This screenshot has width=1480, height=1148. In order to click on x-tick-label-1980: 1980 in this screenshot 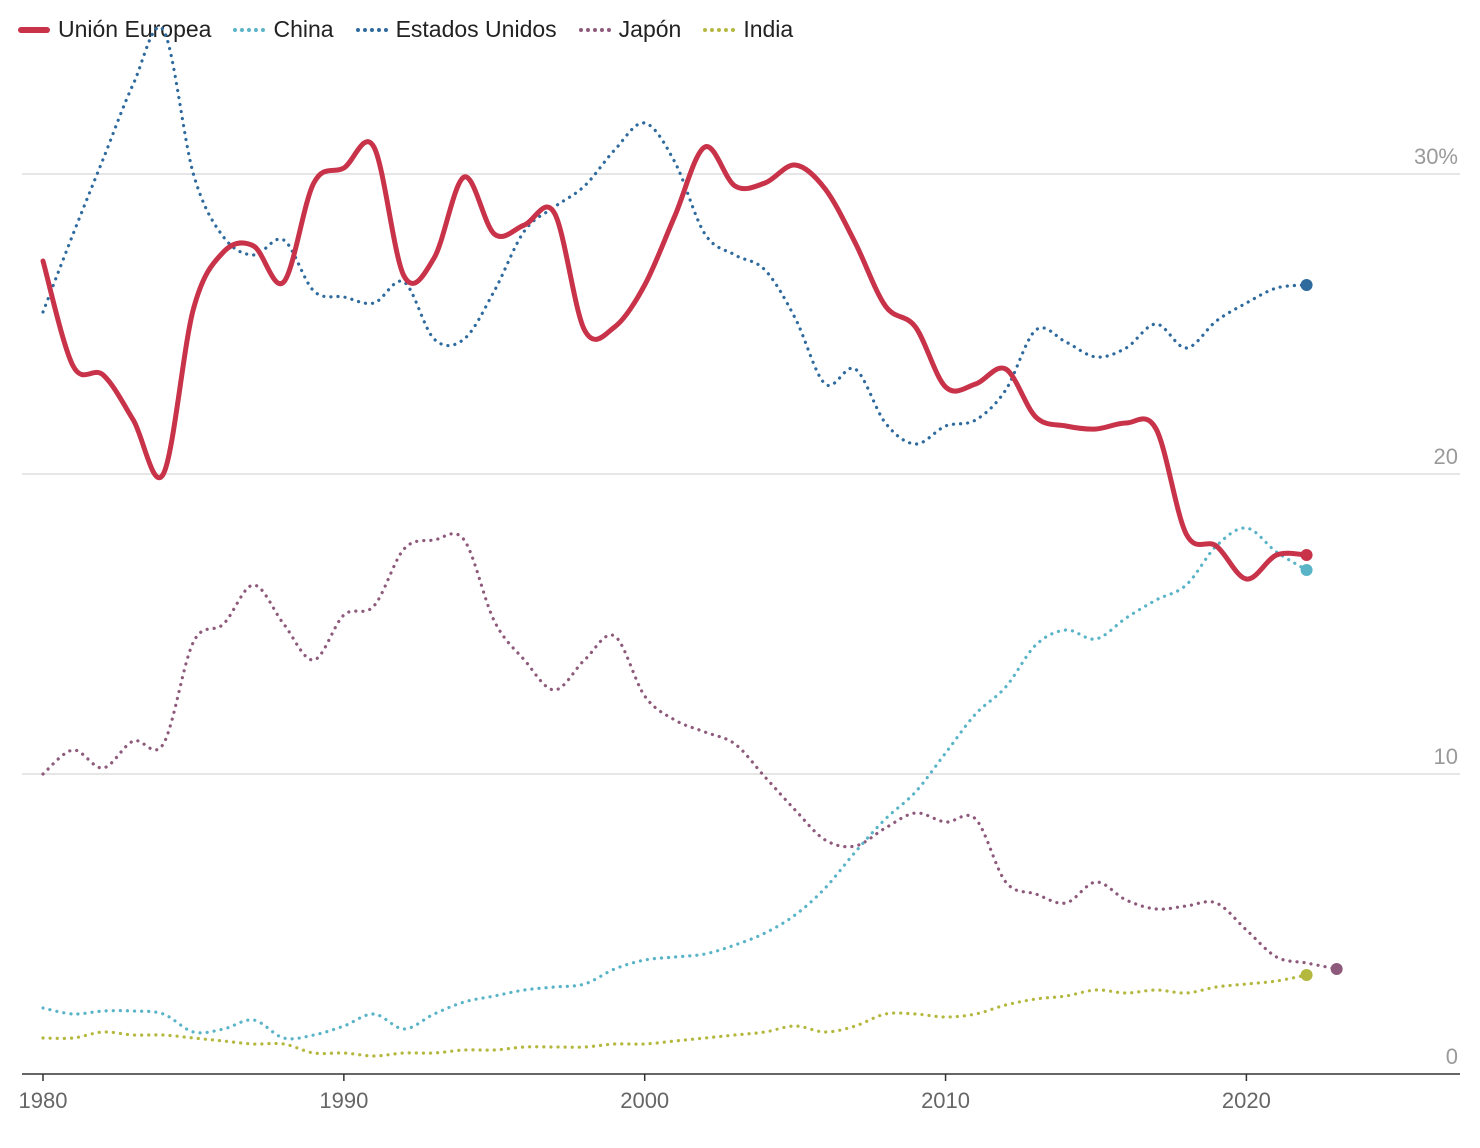, I will do `click(43, 1100)`.